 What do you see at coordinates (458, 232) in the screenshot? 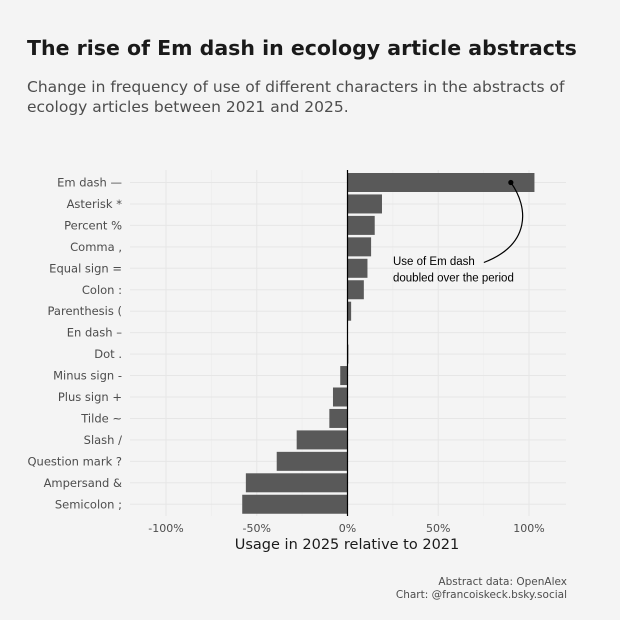
I see `annotation: Use of Em dash doubled over the period` at bounding box center [458, 232].